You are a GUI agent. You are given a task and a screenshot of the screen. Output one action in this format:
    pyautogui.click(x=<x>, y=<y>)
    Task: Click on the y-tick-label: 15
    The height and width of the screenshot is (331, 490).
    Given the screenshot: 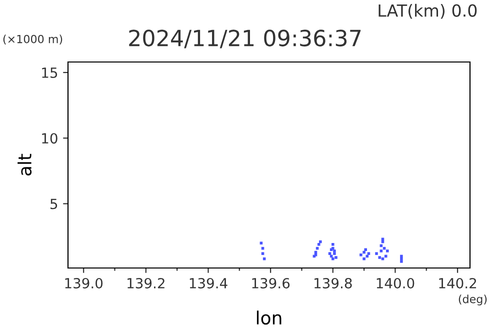 What is the action you would take?
    pyautogui.click(x=50, y=73)
    